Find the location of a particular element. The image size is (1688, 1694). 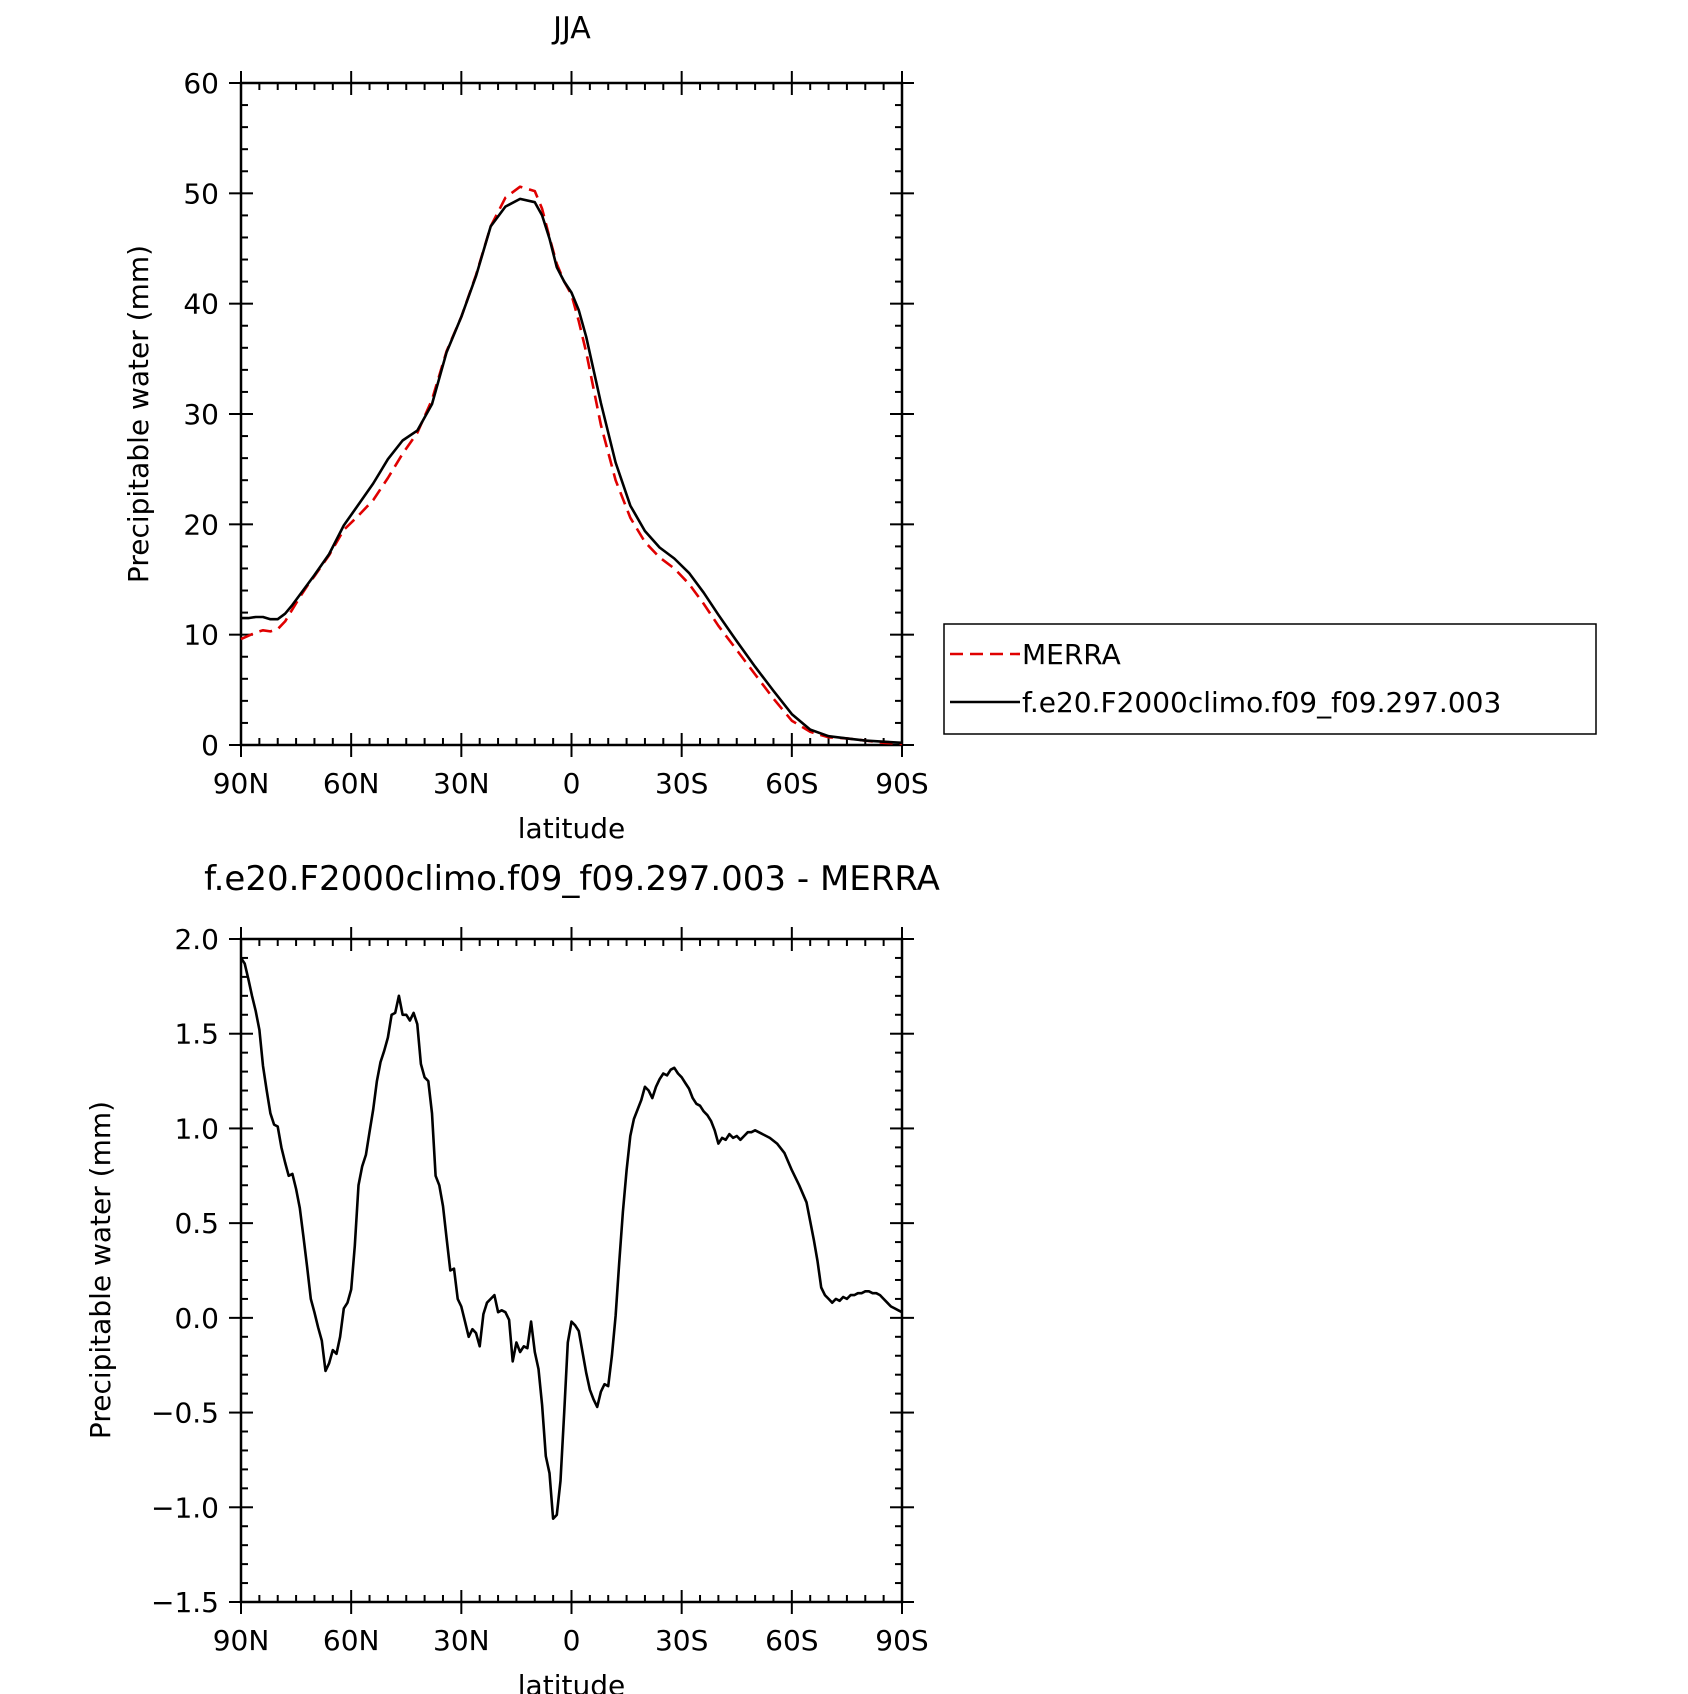

y-tick-label: 1.5 is located at coordinates (196, 1034).